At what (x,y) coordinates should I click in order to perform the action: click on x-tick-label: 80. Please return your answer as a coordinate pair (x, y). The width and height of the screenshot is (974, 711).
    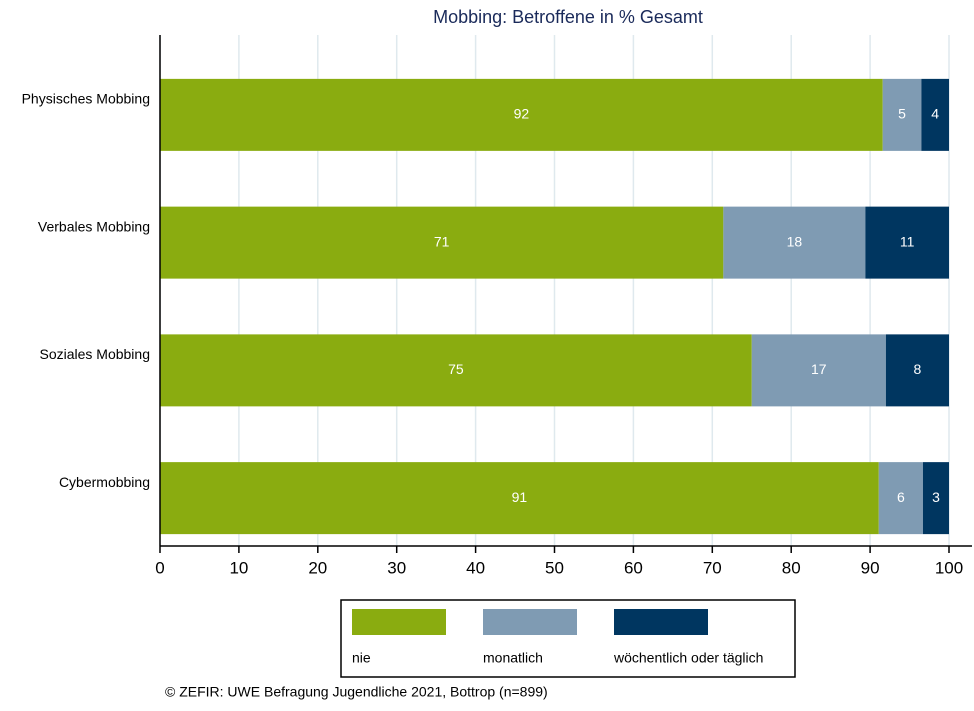
    Looking at the image, I should click on (791, 567).